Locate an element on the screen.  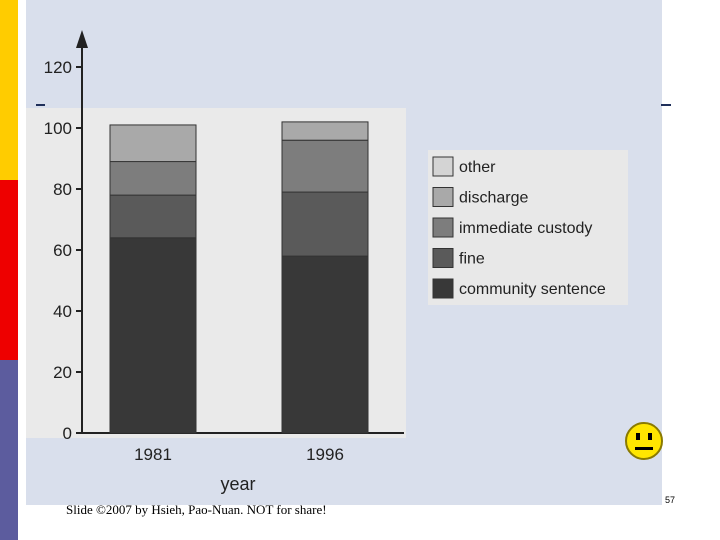
legend-label: other is located at coordinates (477, 167).